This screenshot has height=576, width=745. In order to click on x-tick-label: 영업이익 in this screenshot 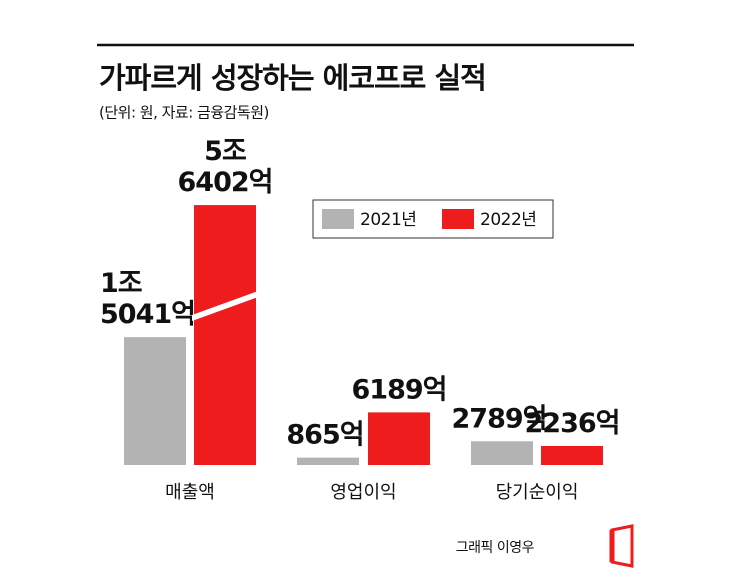, I will do `click(363, 492)`.